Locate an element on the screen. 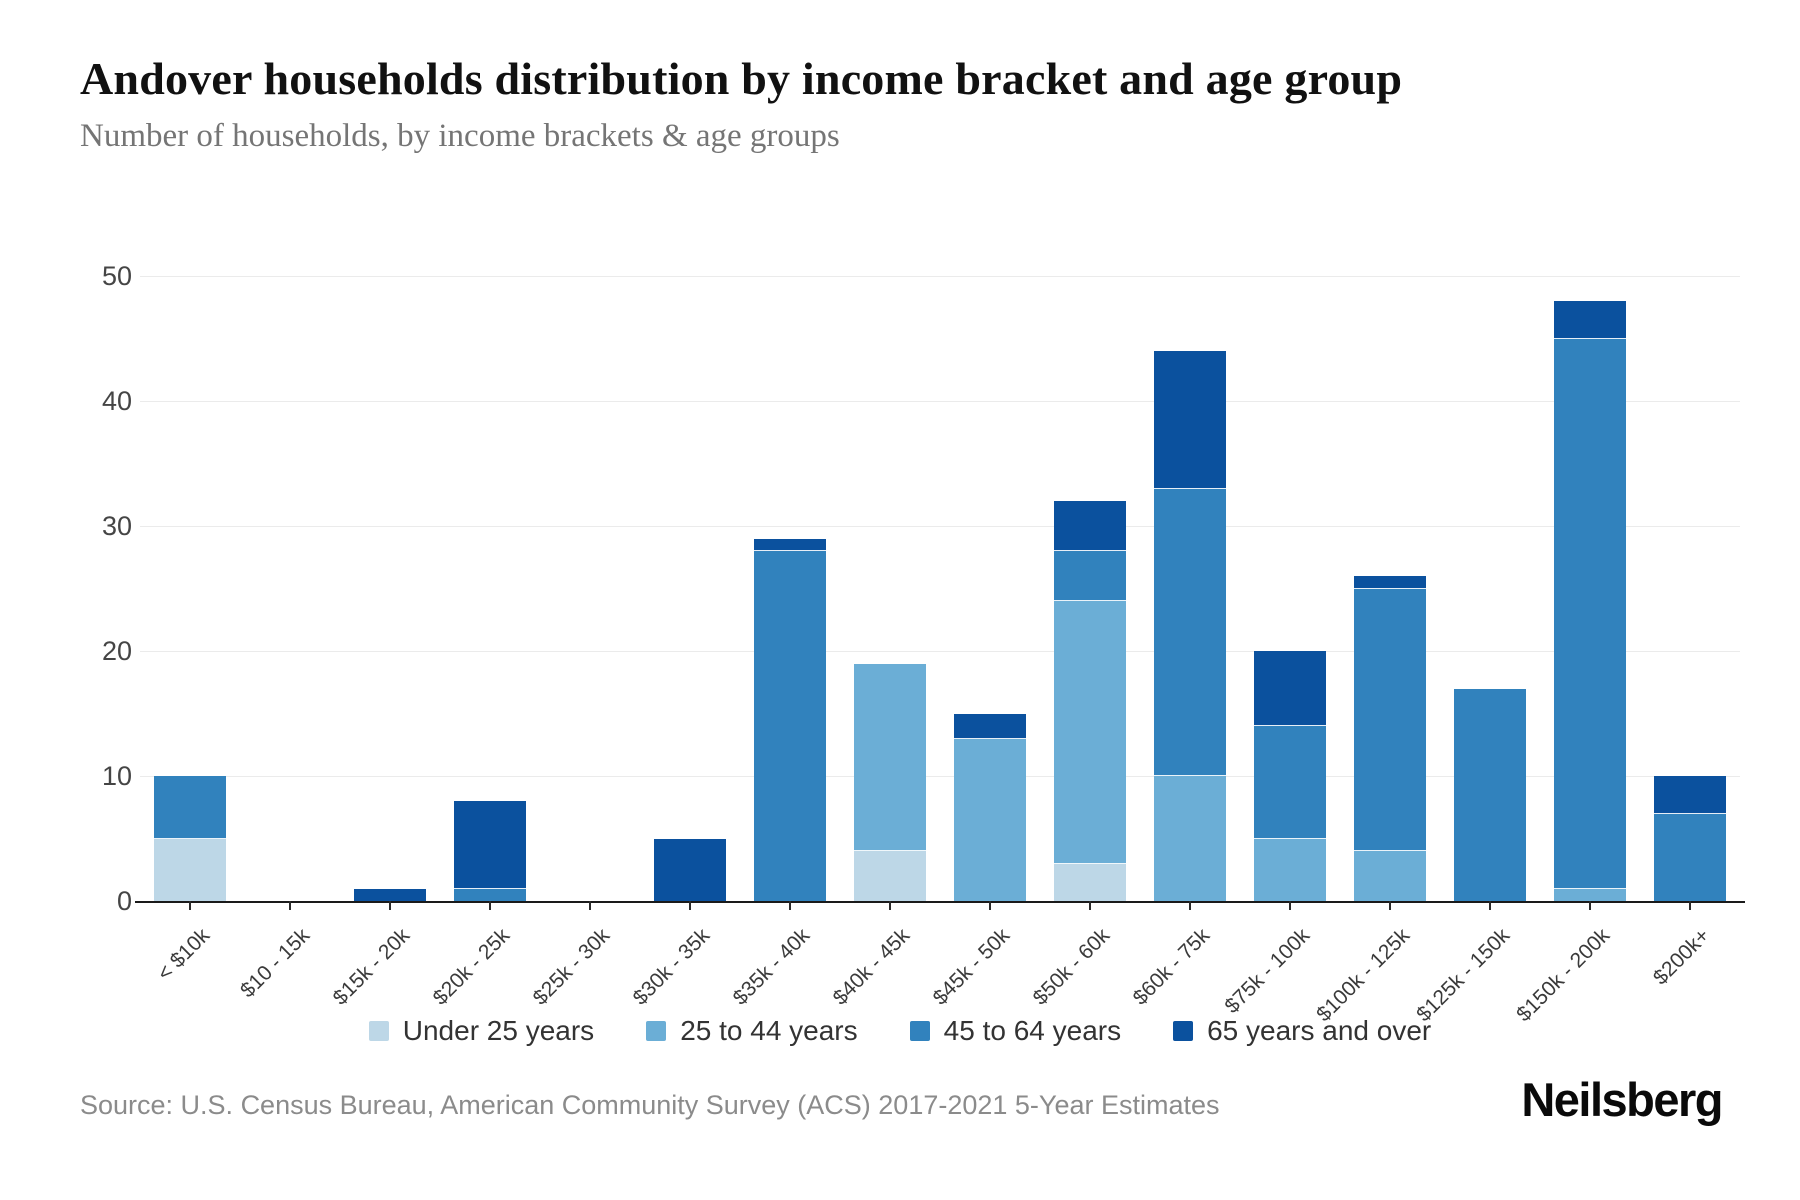 This screenshot has width=1800, height=1200. y-tick-label: 20 is located at coordinates (116, 651).